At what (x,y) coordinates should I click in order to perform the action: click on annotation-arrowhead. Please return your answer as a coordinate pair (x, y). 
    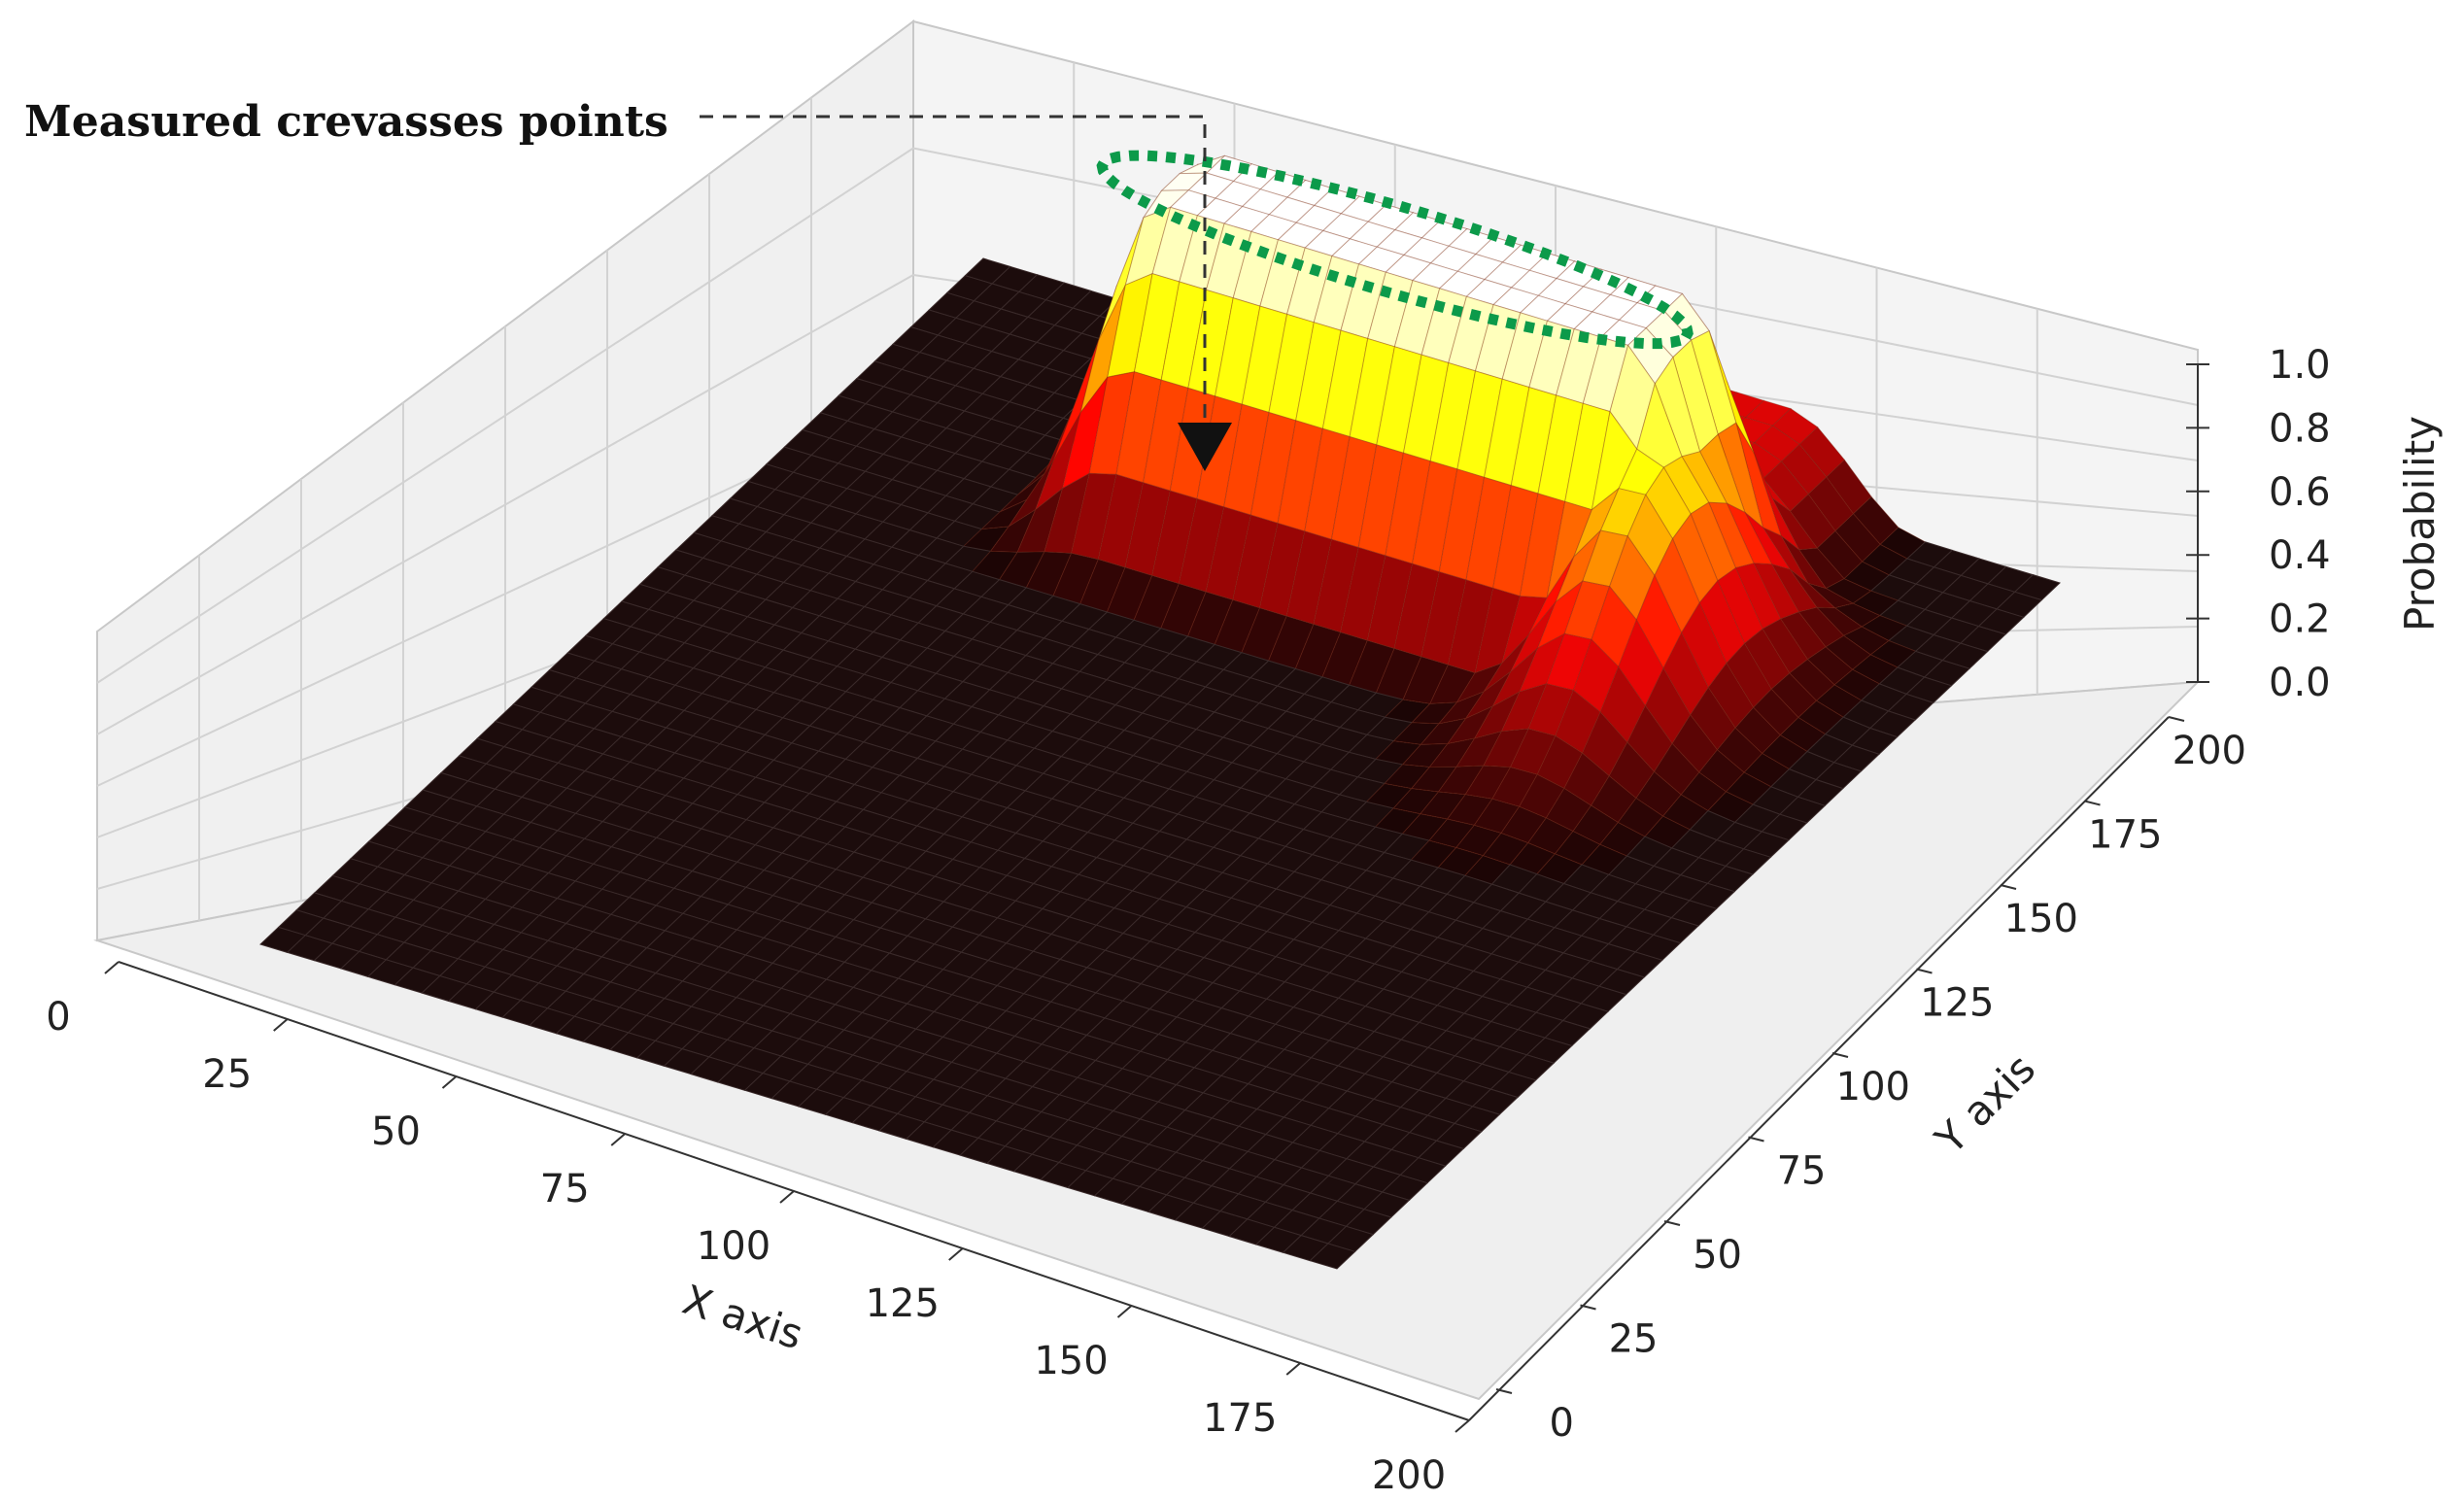
    Looking at the image, I should click on (1205, 447).